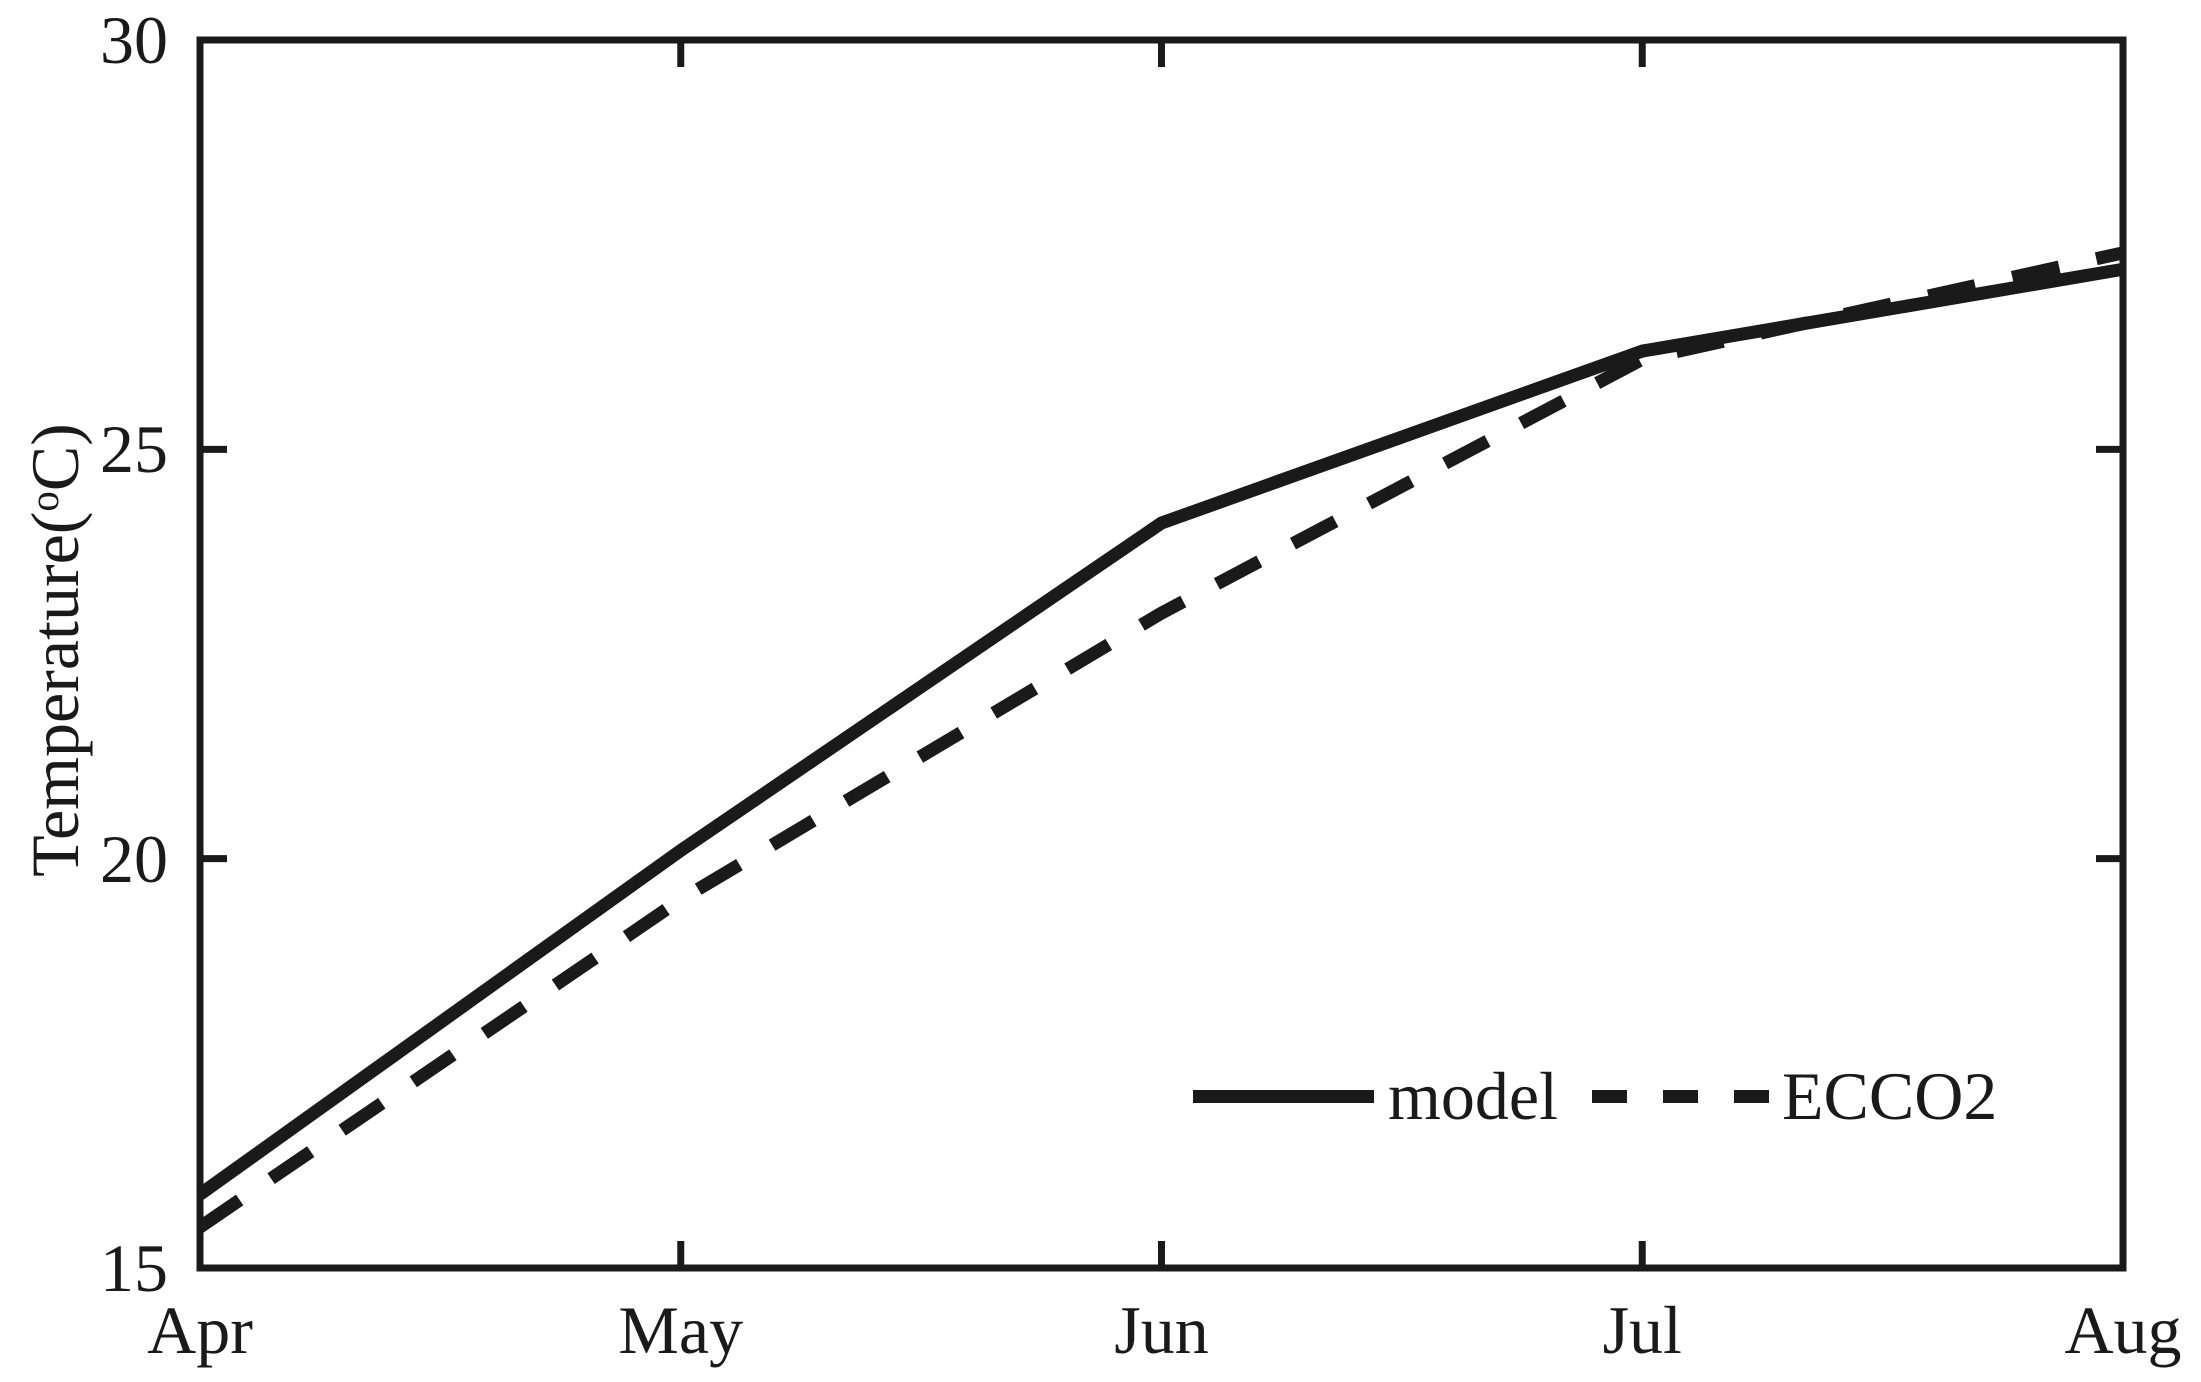  What do you see at coordinates (44, 501) in the screenshot?
I see `degree-symbol: o` at bounding box center [44, 501].